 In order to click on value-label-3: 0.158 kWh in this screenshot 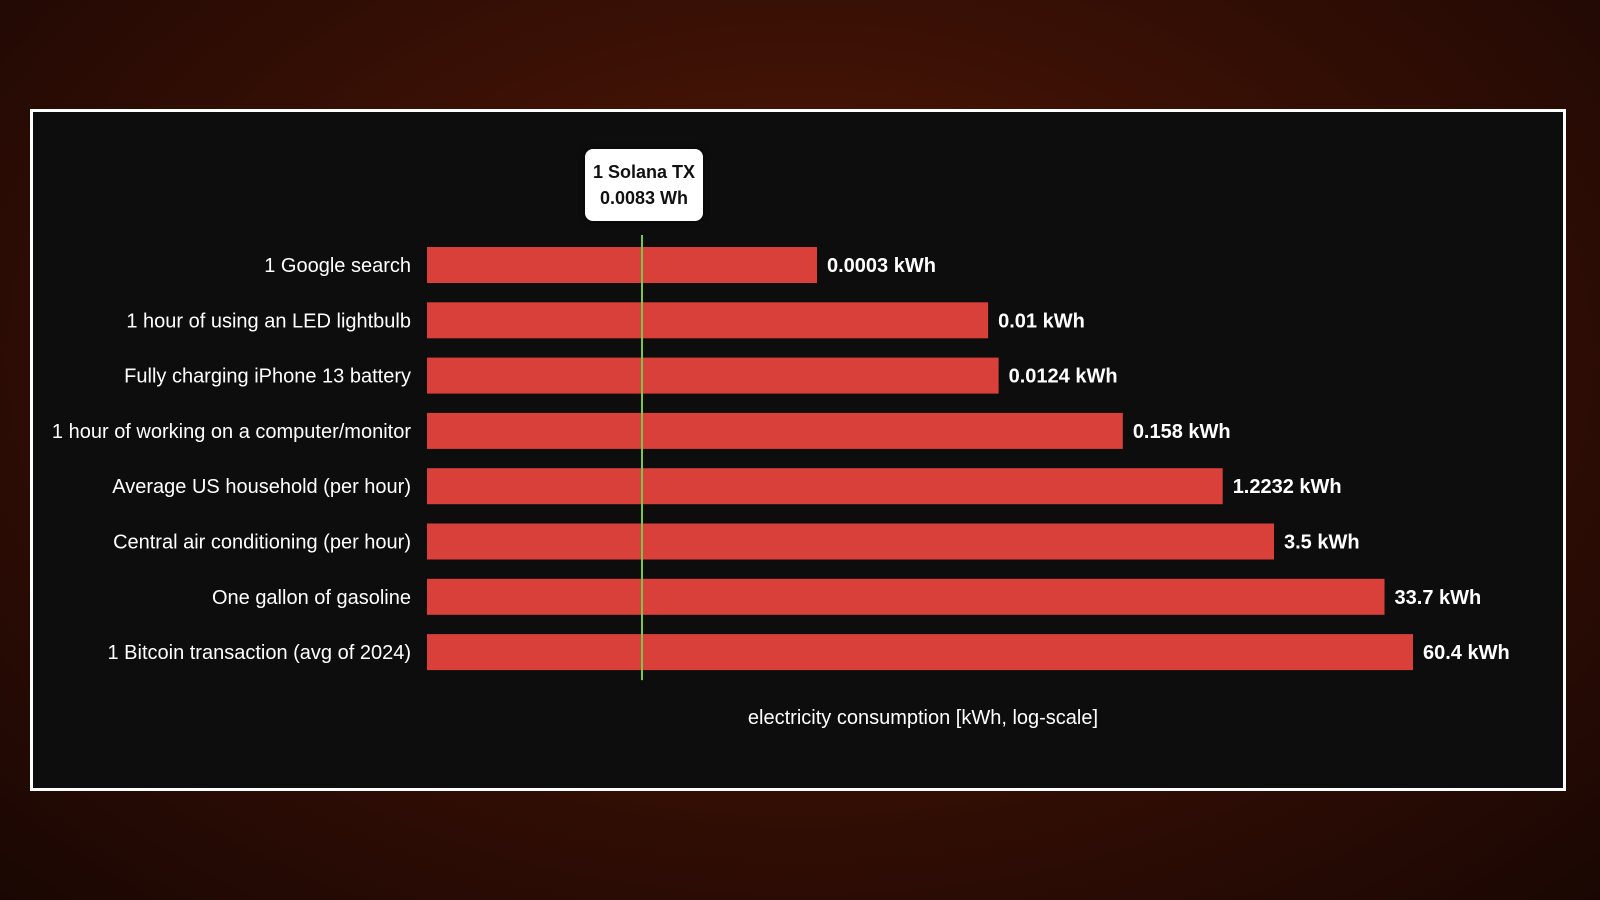, I will do `click(1182, 432)`.